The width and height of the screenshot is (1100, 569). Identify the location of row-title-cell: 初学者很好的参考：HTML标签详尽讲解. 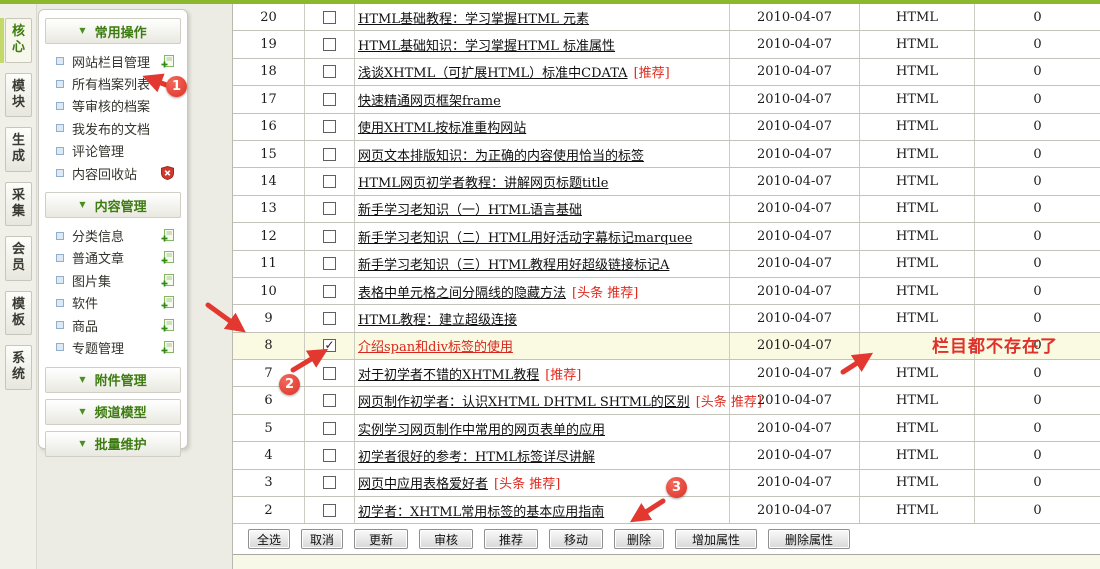
(542, 455).